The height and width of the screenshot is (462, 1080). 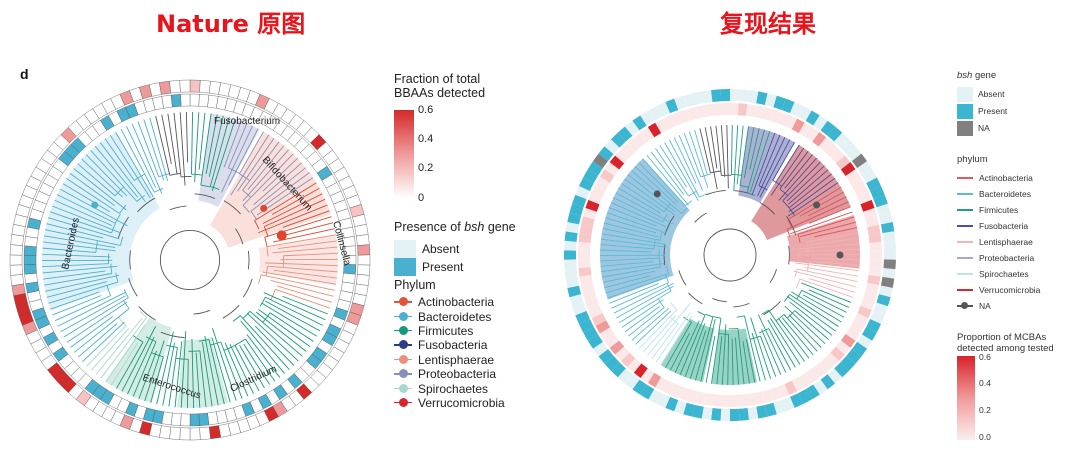 What do you see at coordinates (964, 305) in the screenshot?
I see `na-dot-icon` at bounding box center [964, 305].